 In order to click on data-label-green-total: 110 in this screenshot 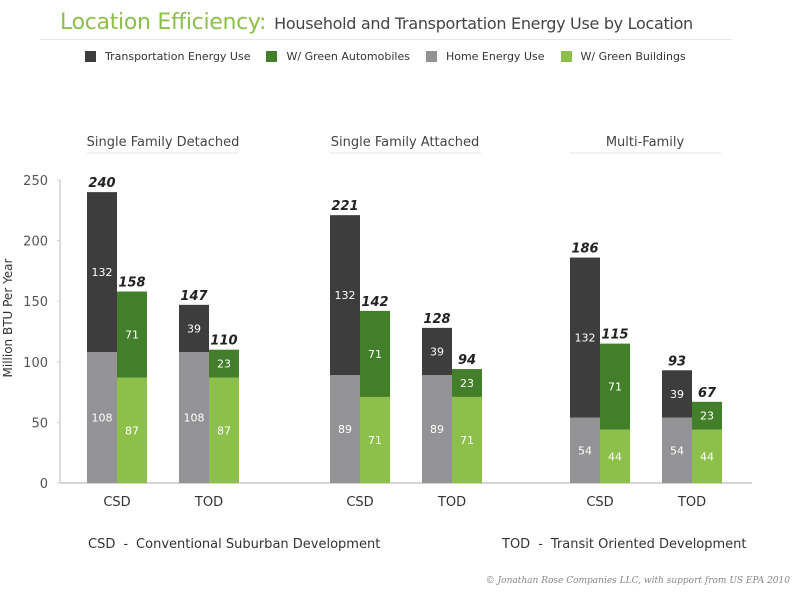, I will do `click(223, 341)`.